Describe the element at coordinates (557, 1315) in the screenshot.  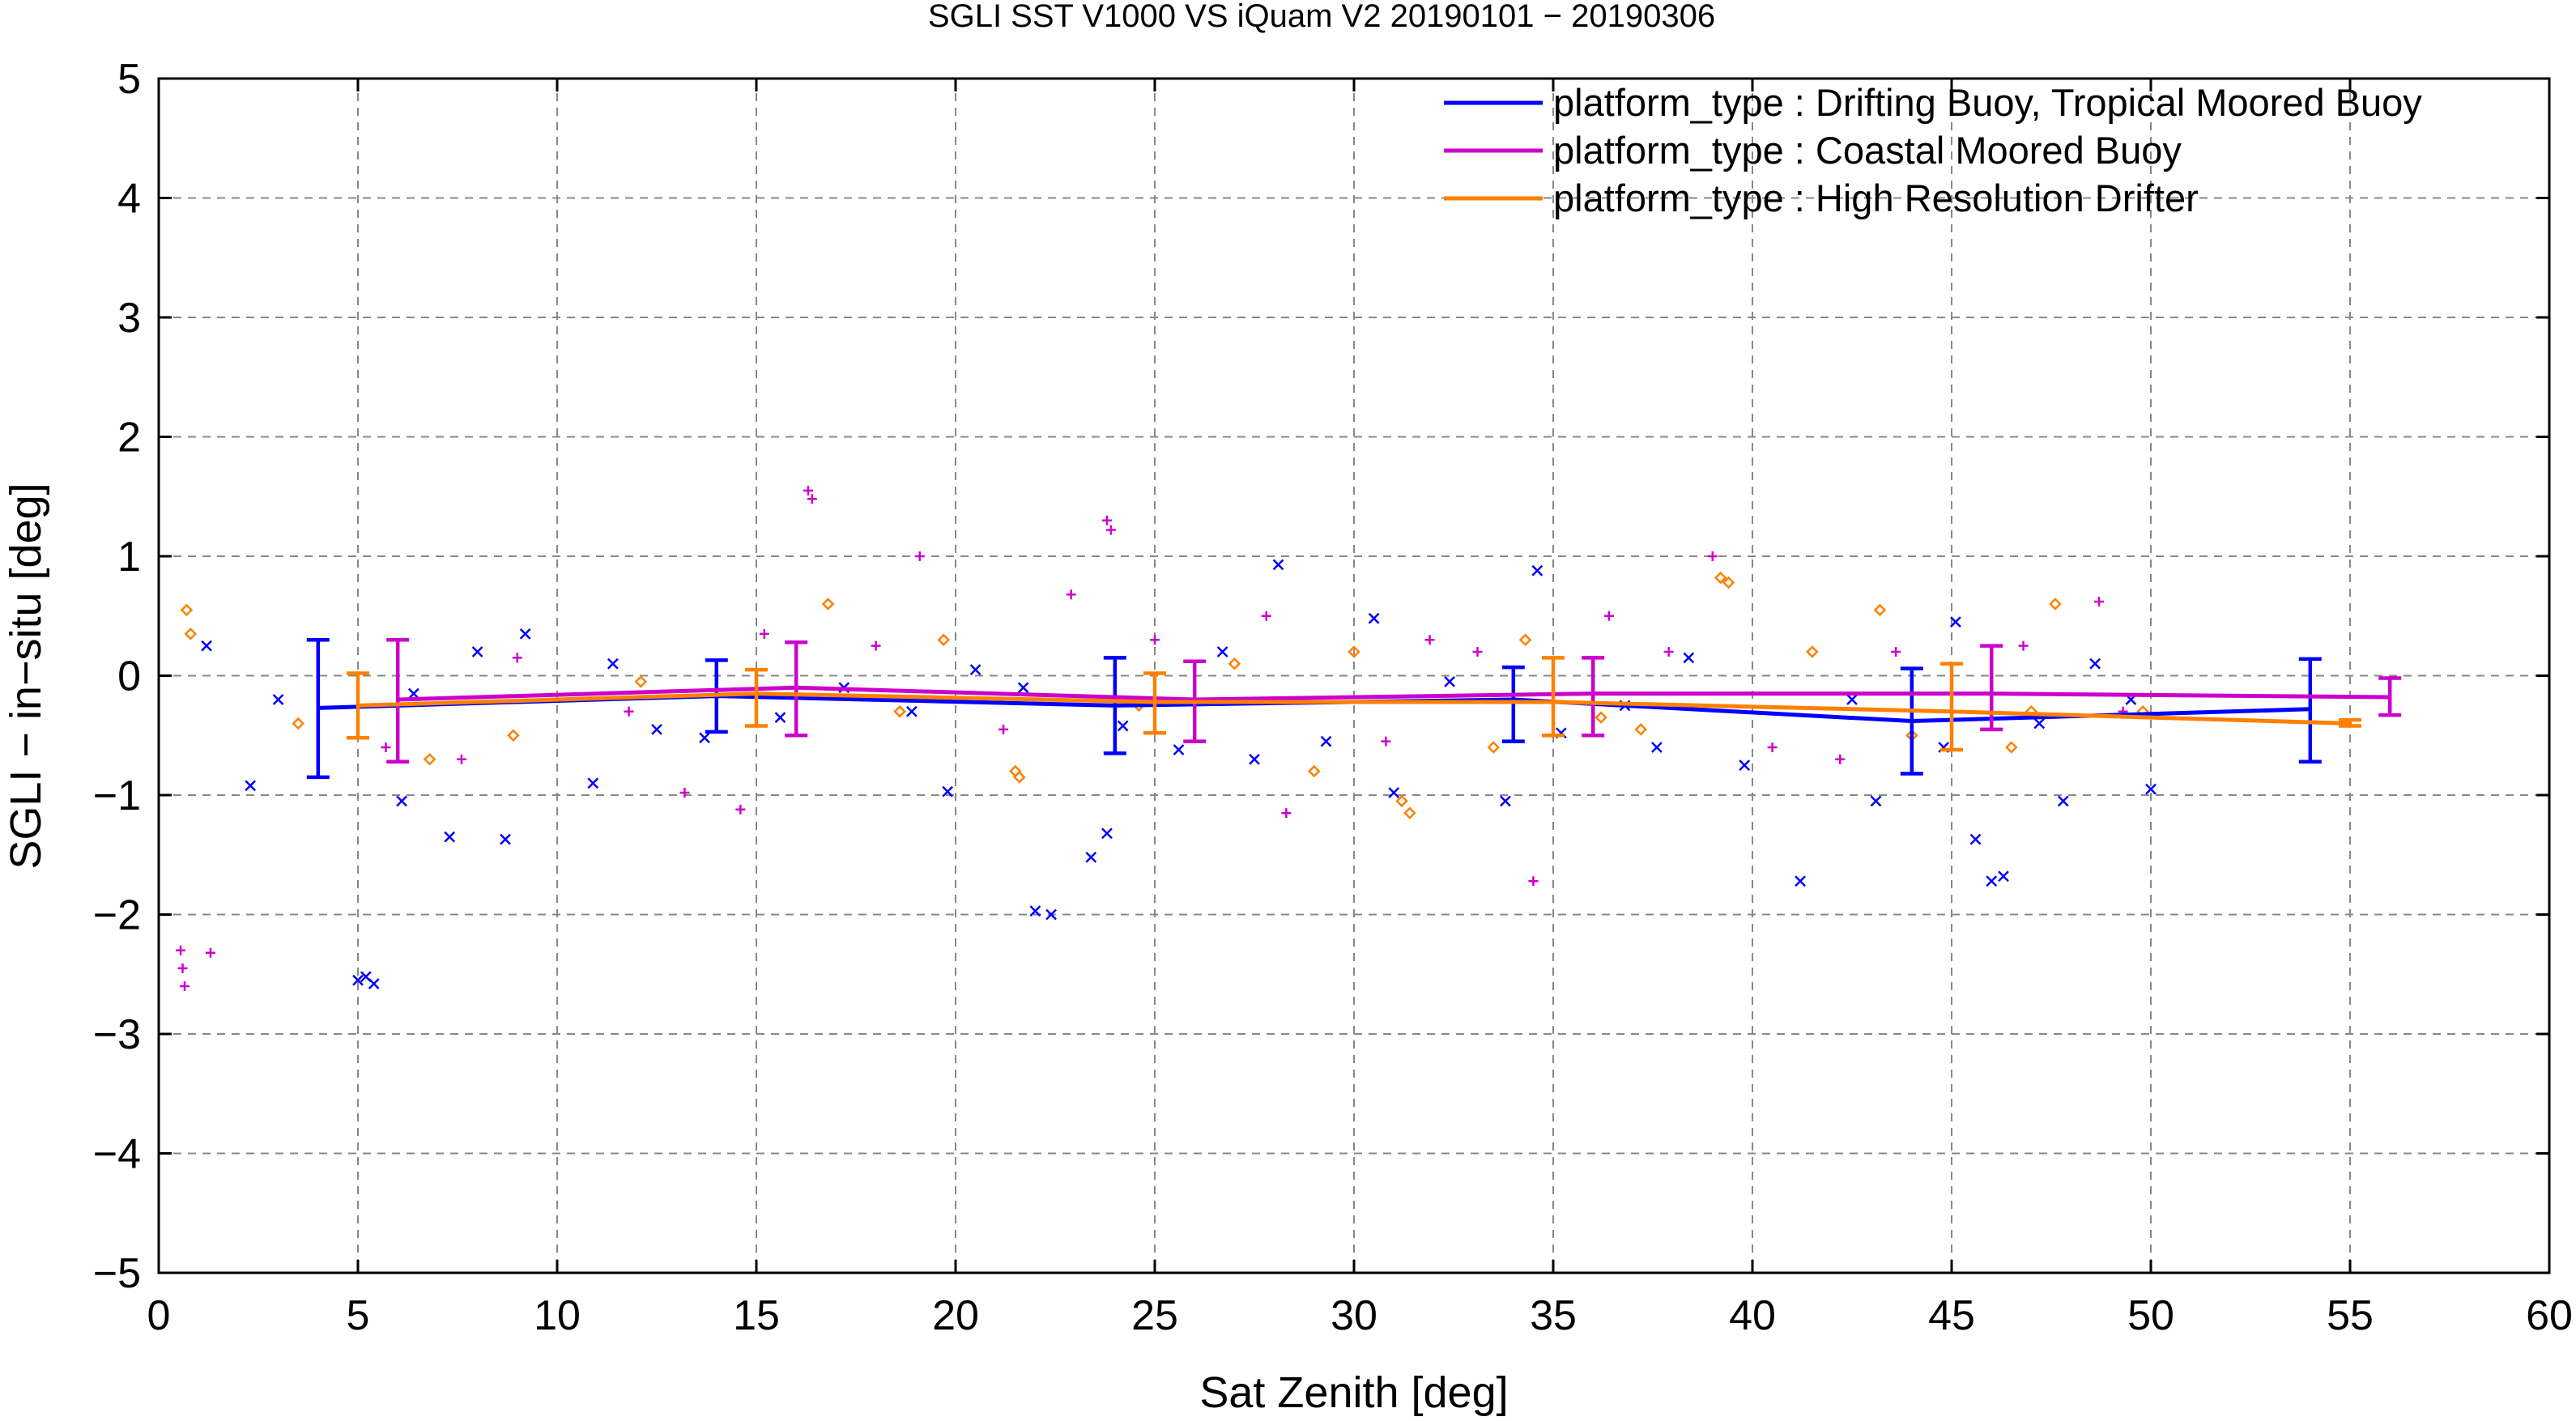
I see `x-tick-label: 10` at that location.